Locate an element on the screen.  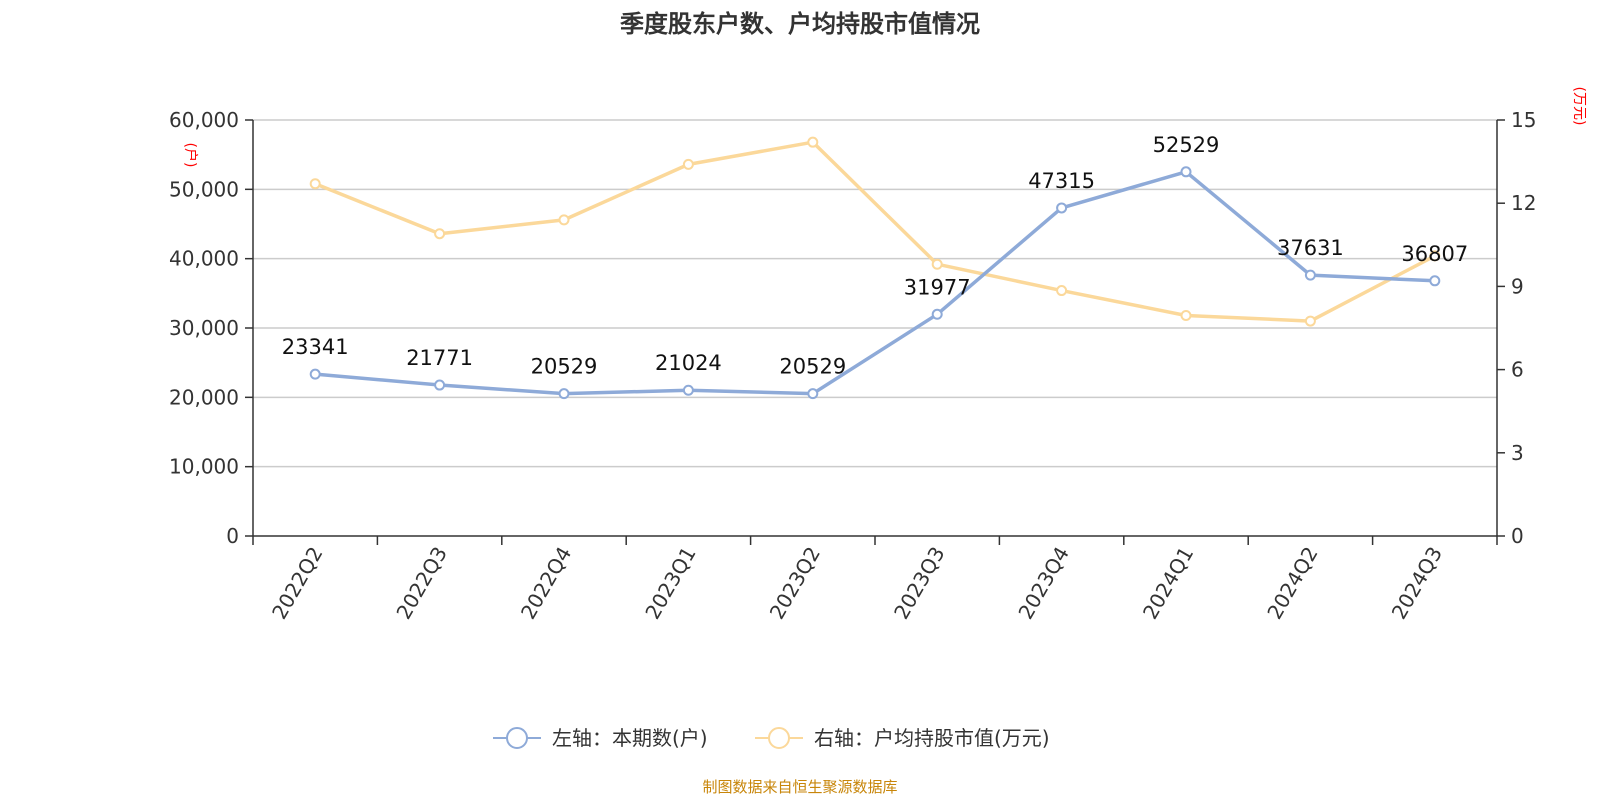
source-note: 制图数据来自恒生聚源数据库 is located at coordinates (799, 787).